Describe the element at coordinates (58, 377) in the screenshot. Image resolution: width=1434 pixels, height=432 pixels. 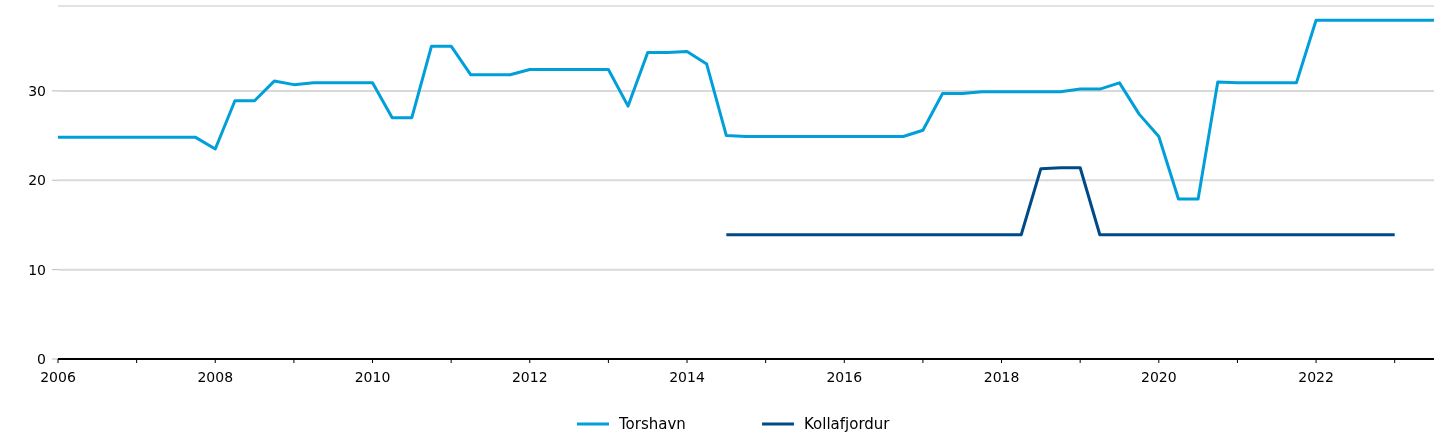
I see `x-tick-label: 2006` at that location.